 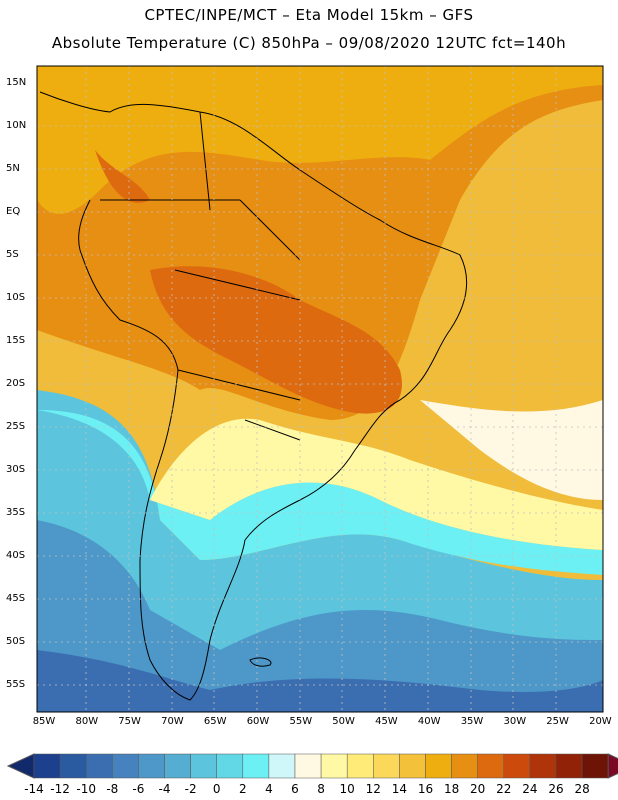 What do you see at coordinates (16, 82) in the screenshot?
I see `lat-label-15n: 15N` at bounding box center [16, 82].